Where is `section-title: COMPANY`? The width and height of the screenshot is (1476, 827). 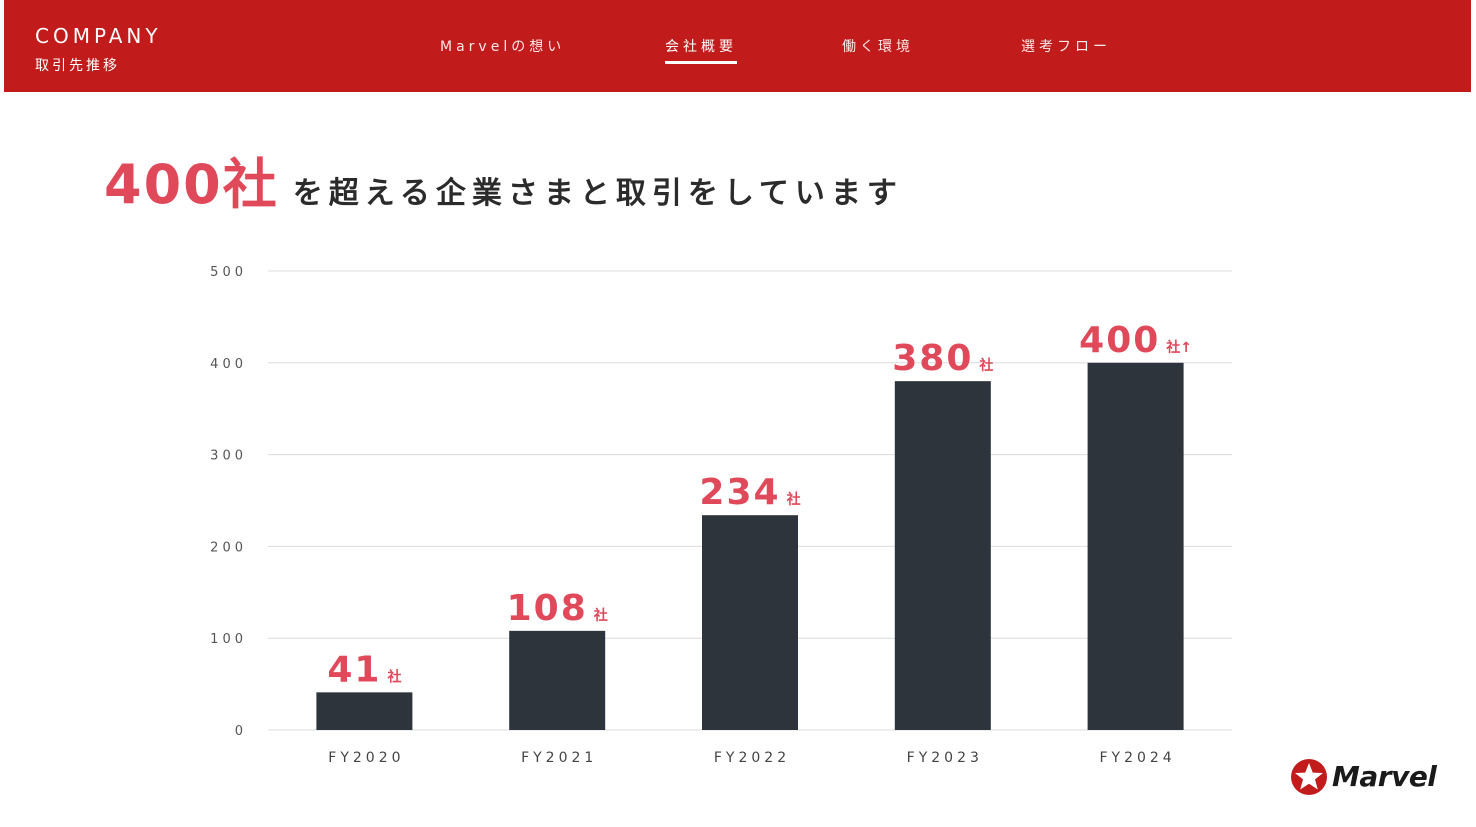 section-title: COMPANY is located at coordinates (98, 36).